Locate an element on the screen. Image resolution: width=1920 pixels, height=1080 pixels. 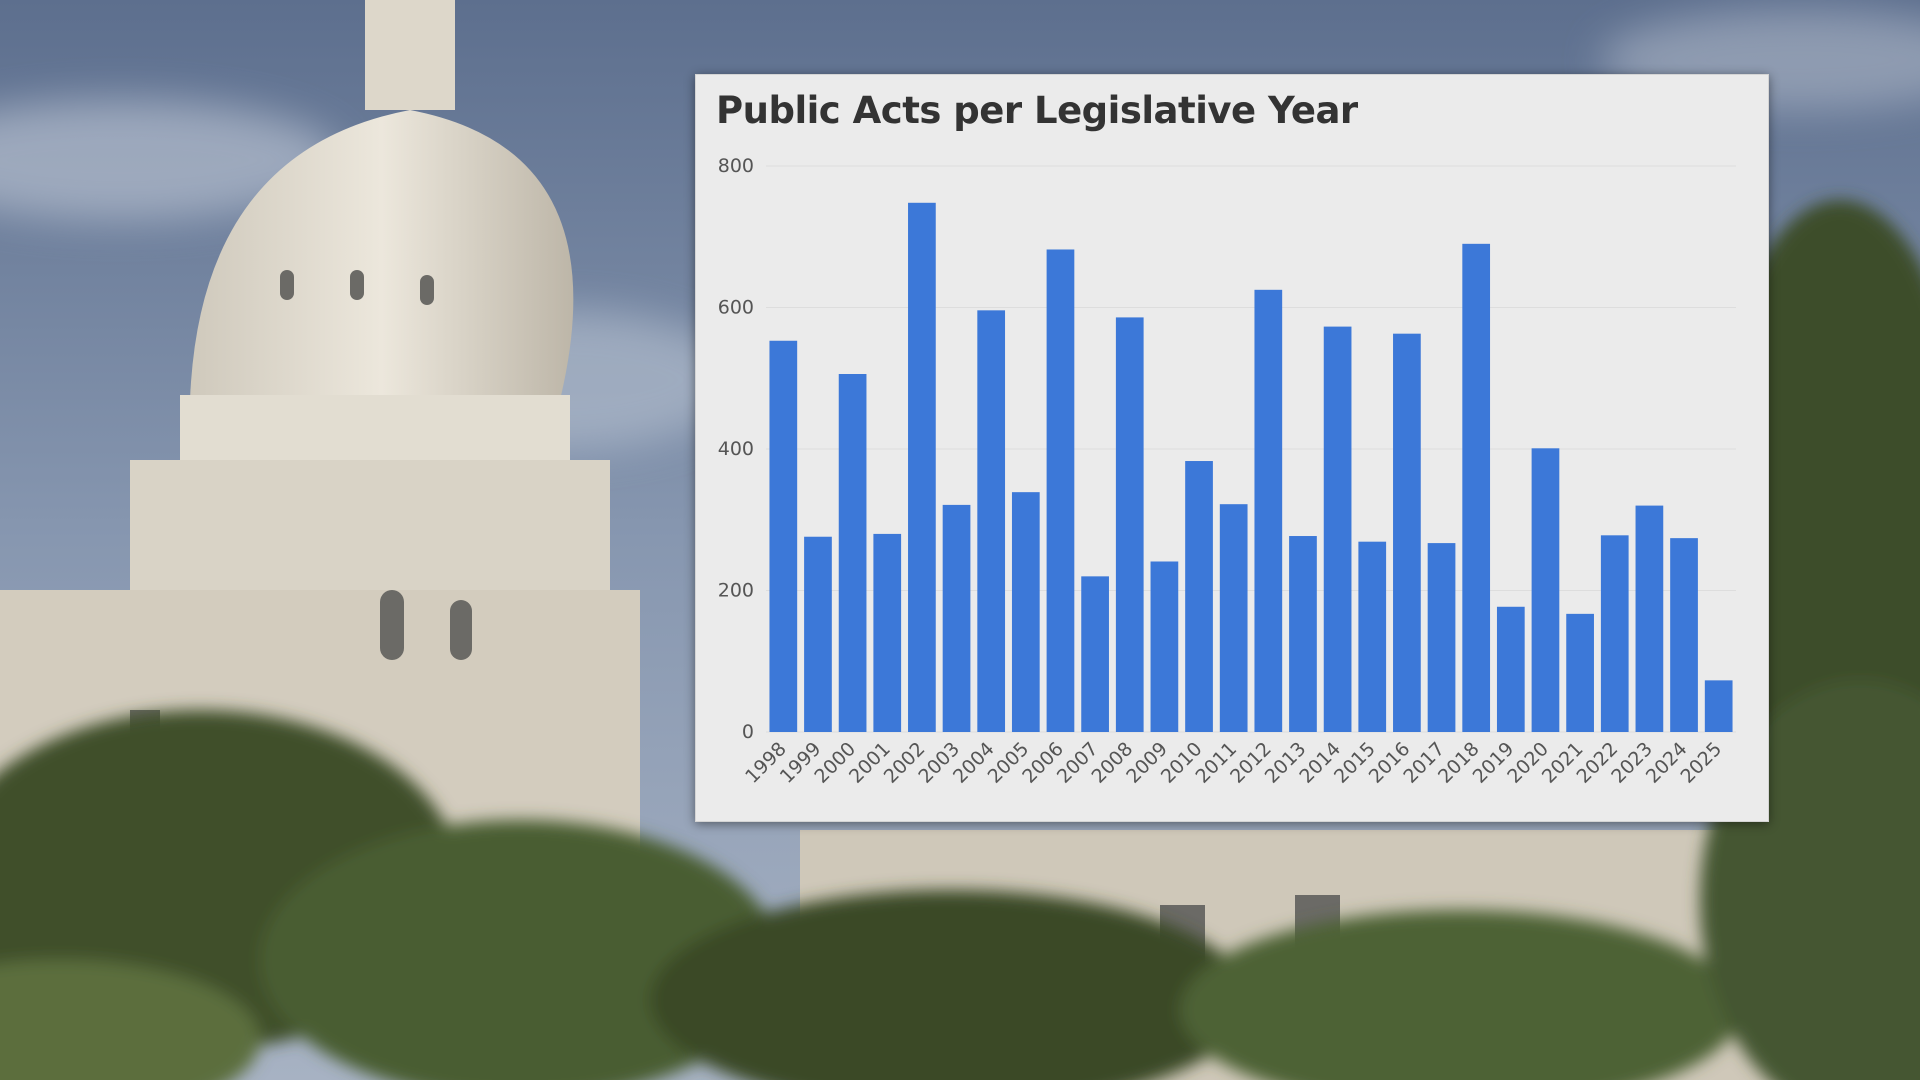
y-tick-label: 600 is located at coordinates (736, 308).